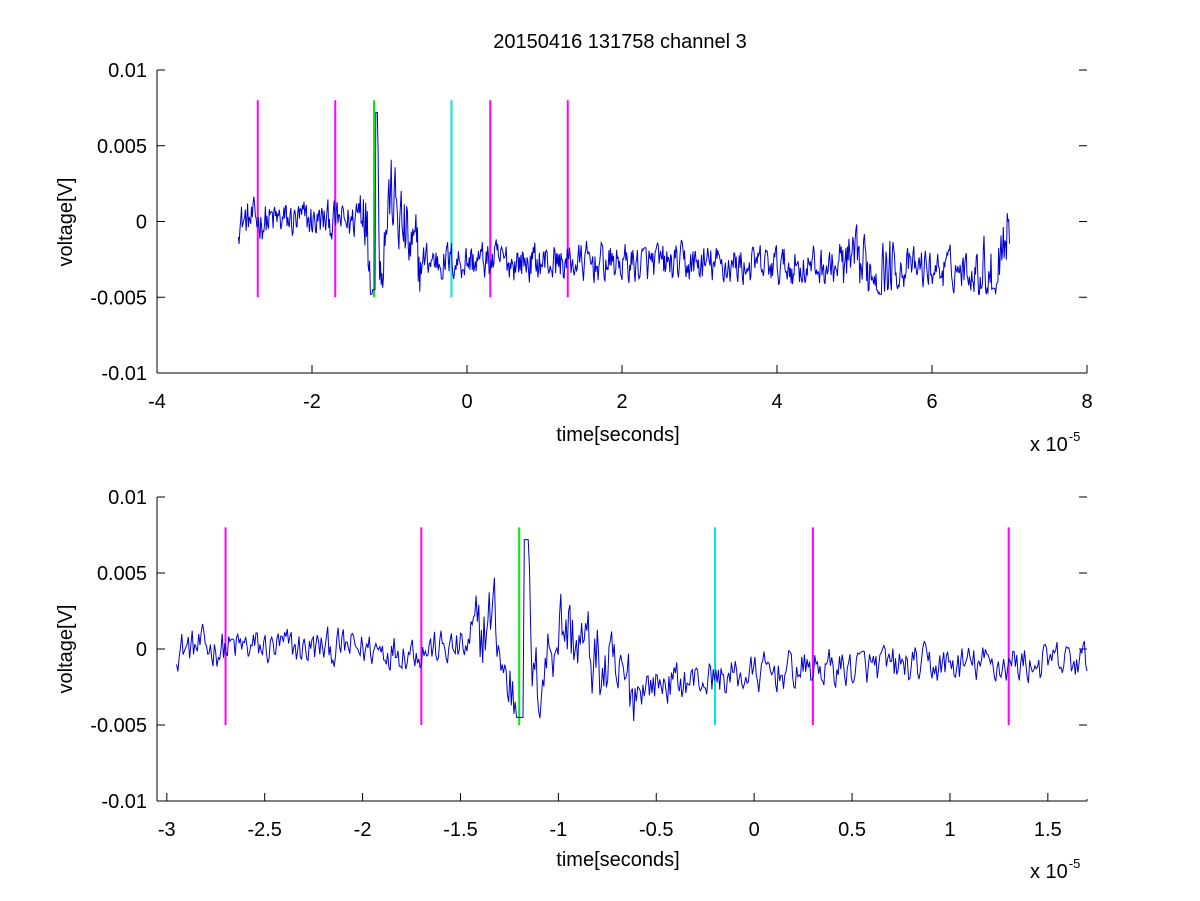 This screenshot has height=901, width=1200. I want to click on bottom-y-tick-label: -0.01, so click(124, 802).